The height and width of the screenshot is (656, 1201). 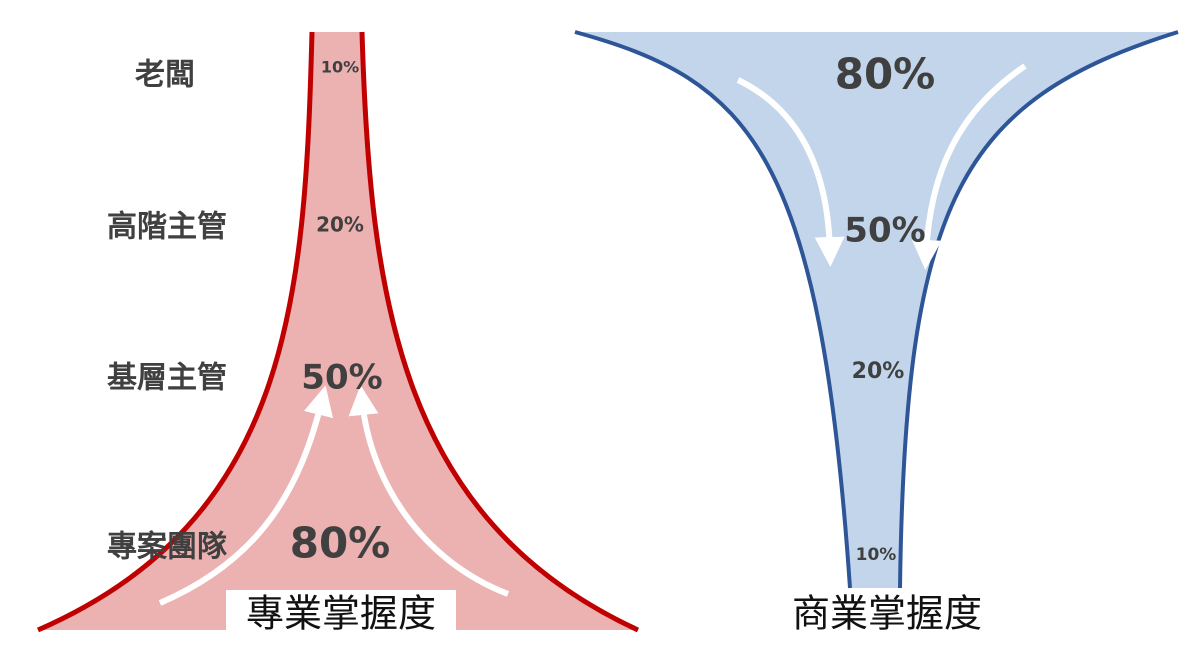 I want to click on caption-box, so click(x=341, y=614).